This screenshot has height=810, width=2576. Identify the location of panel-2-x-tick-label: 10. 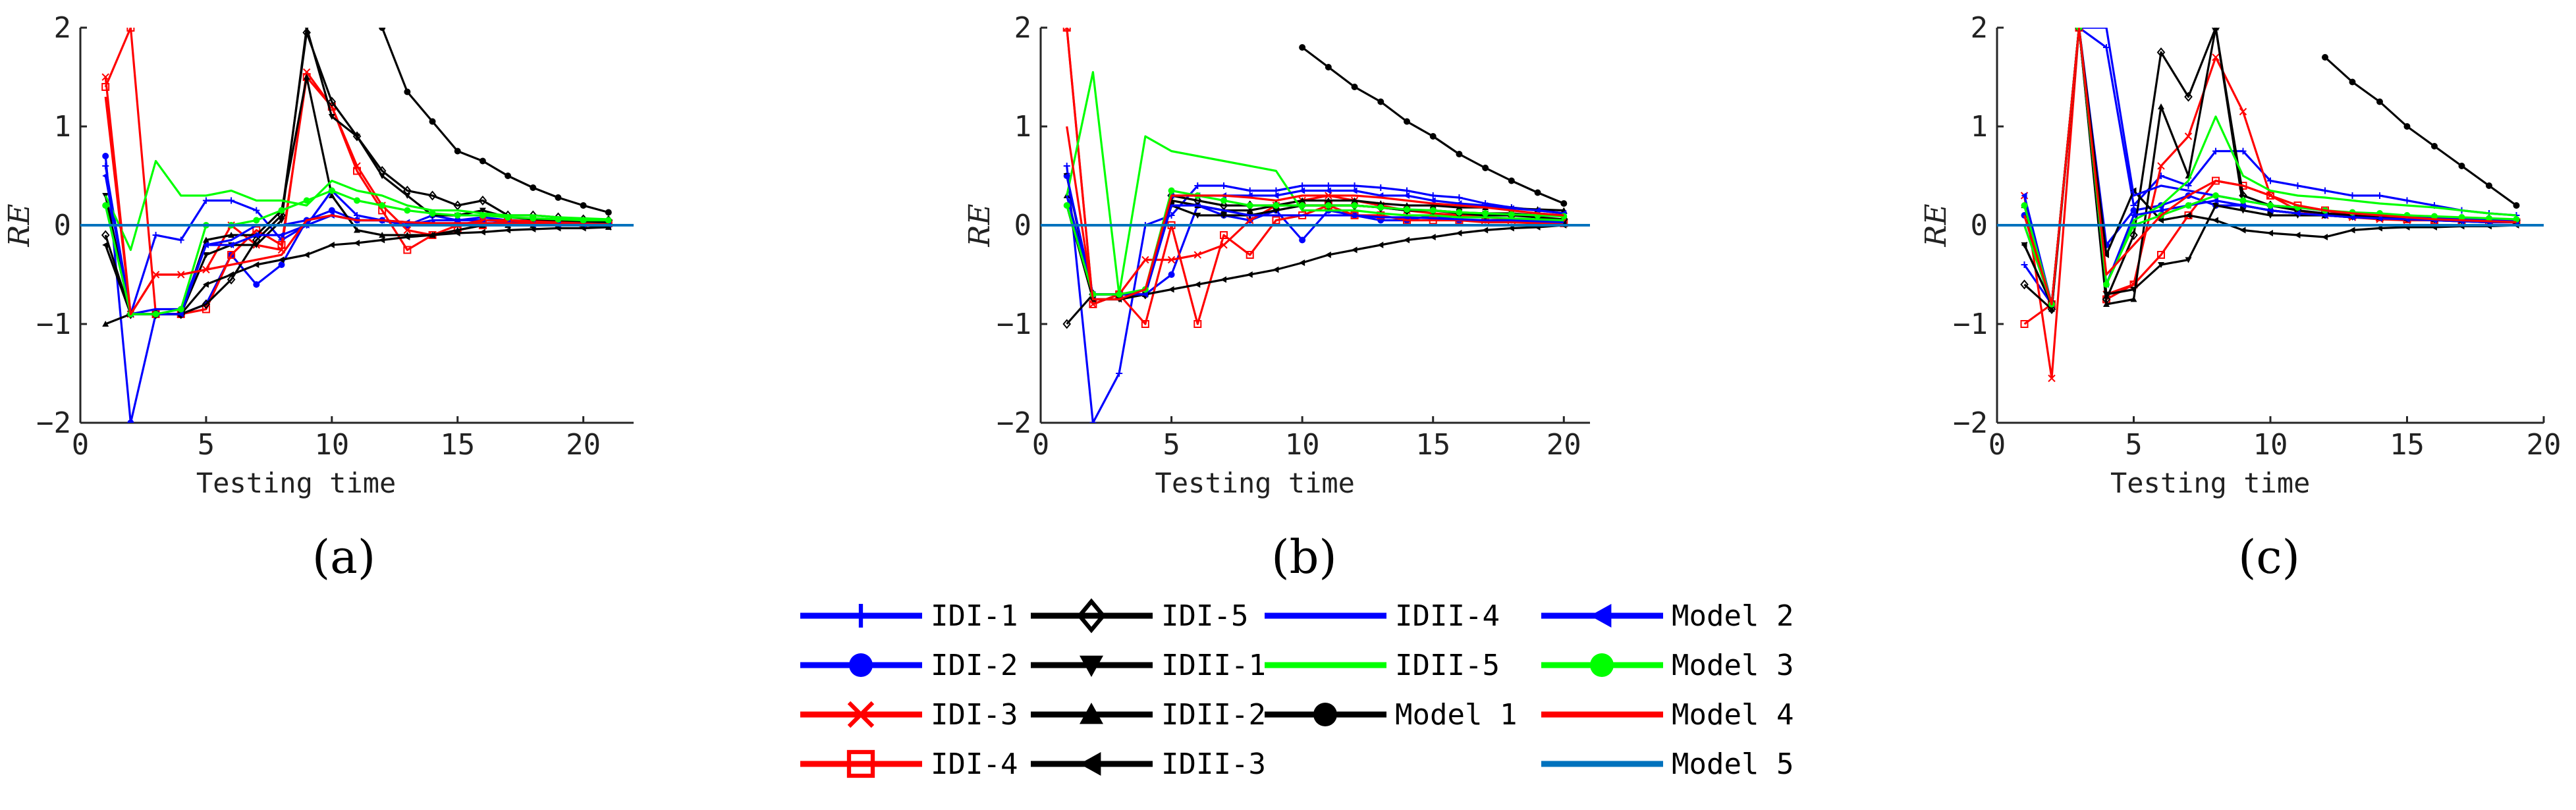
(1302, 445).